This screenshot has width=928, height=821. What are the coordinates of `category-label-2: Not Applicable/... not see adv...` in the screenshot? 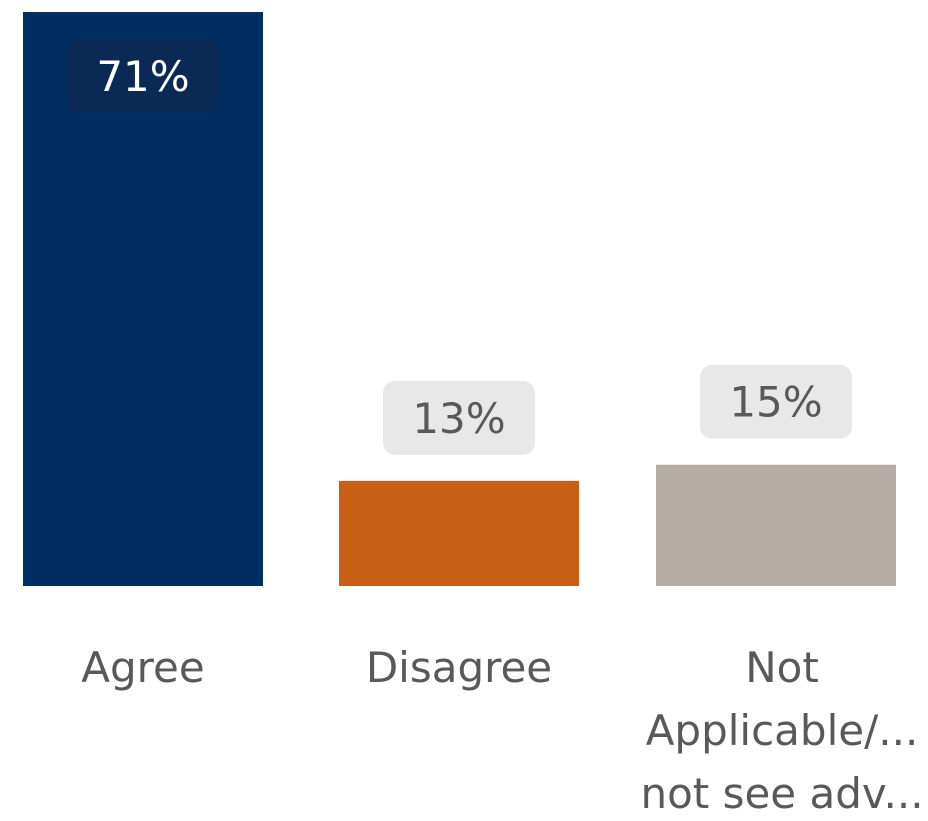 It's located at (781, 730).